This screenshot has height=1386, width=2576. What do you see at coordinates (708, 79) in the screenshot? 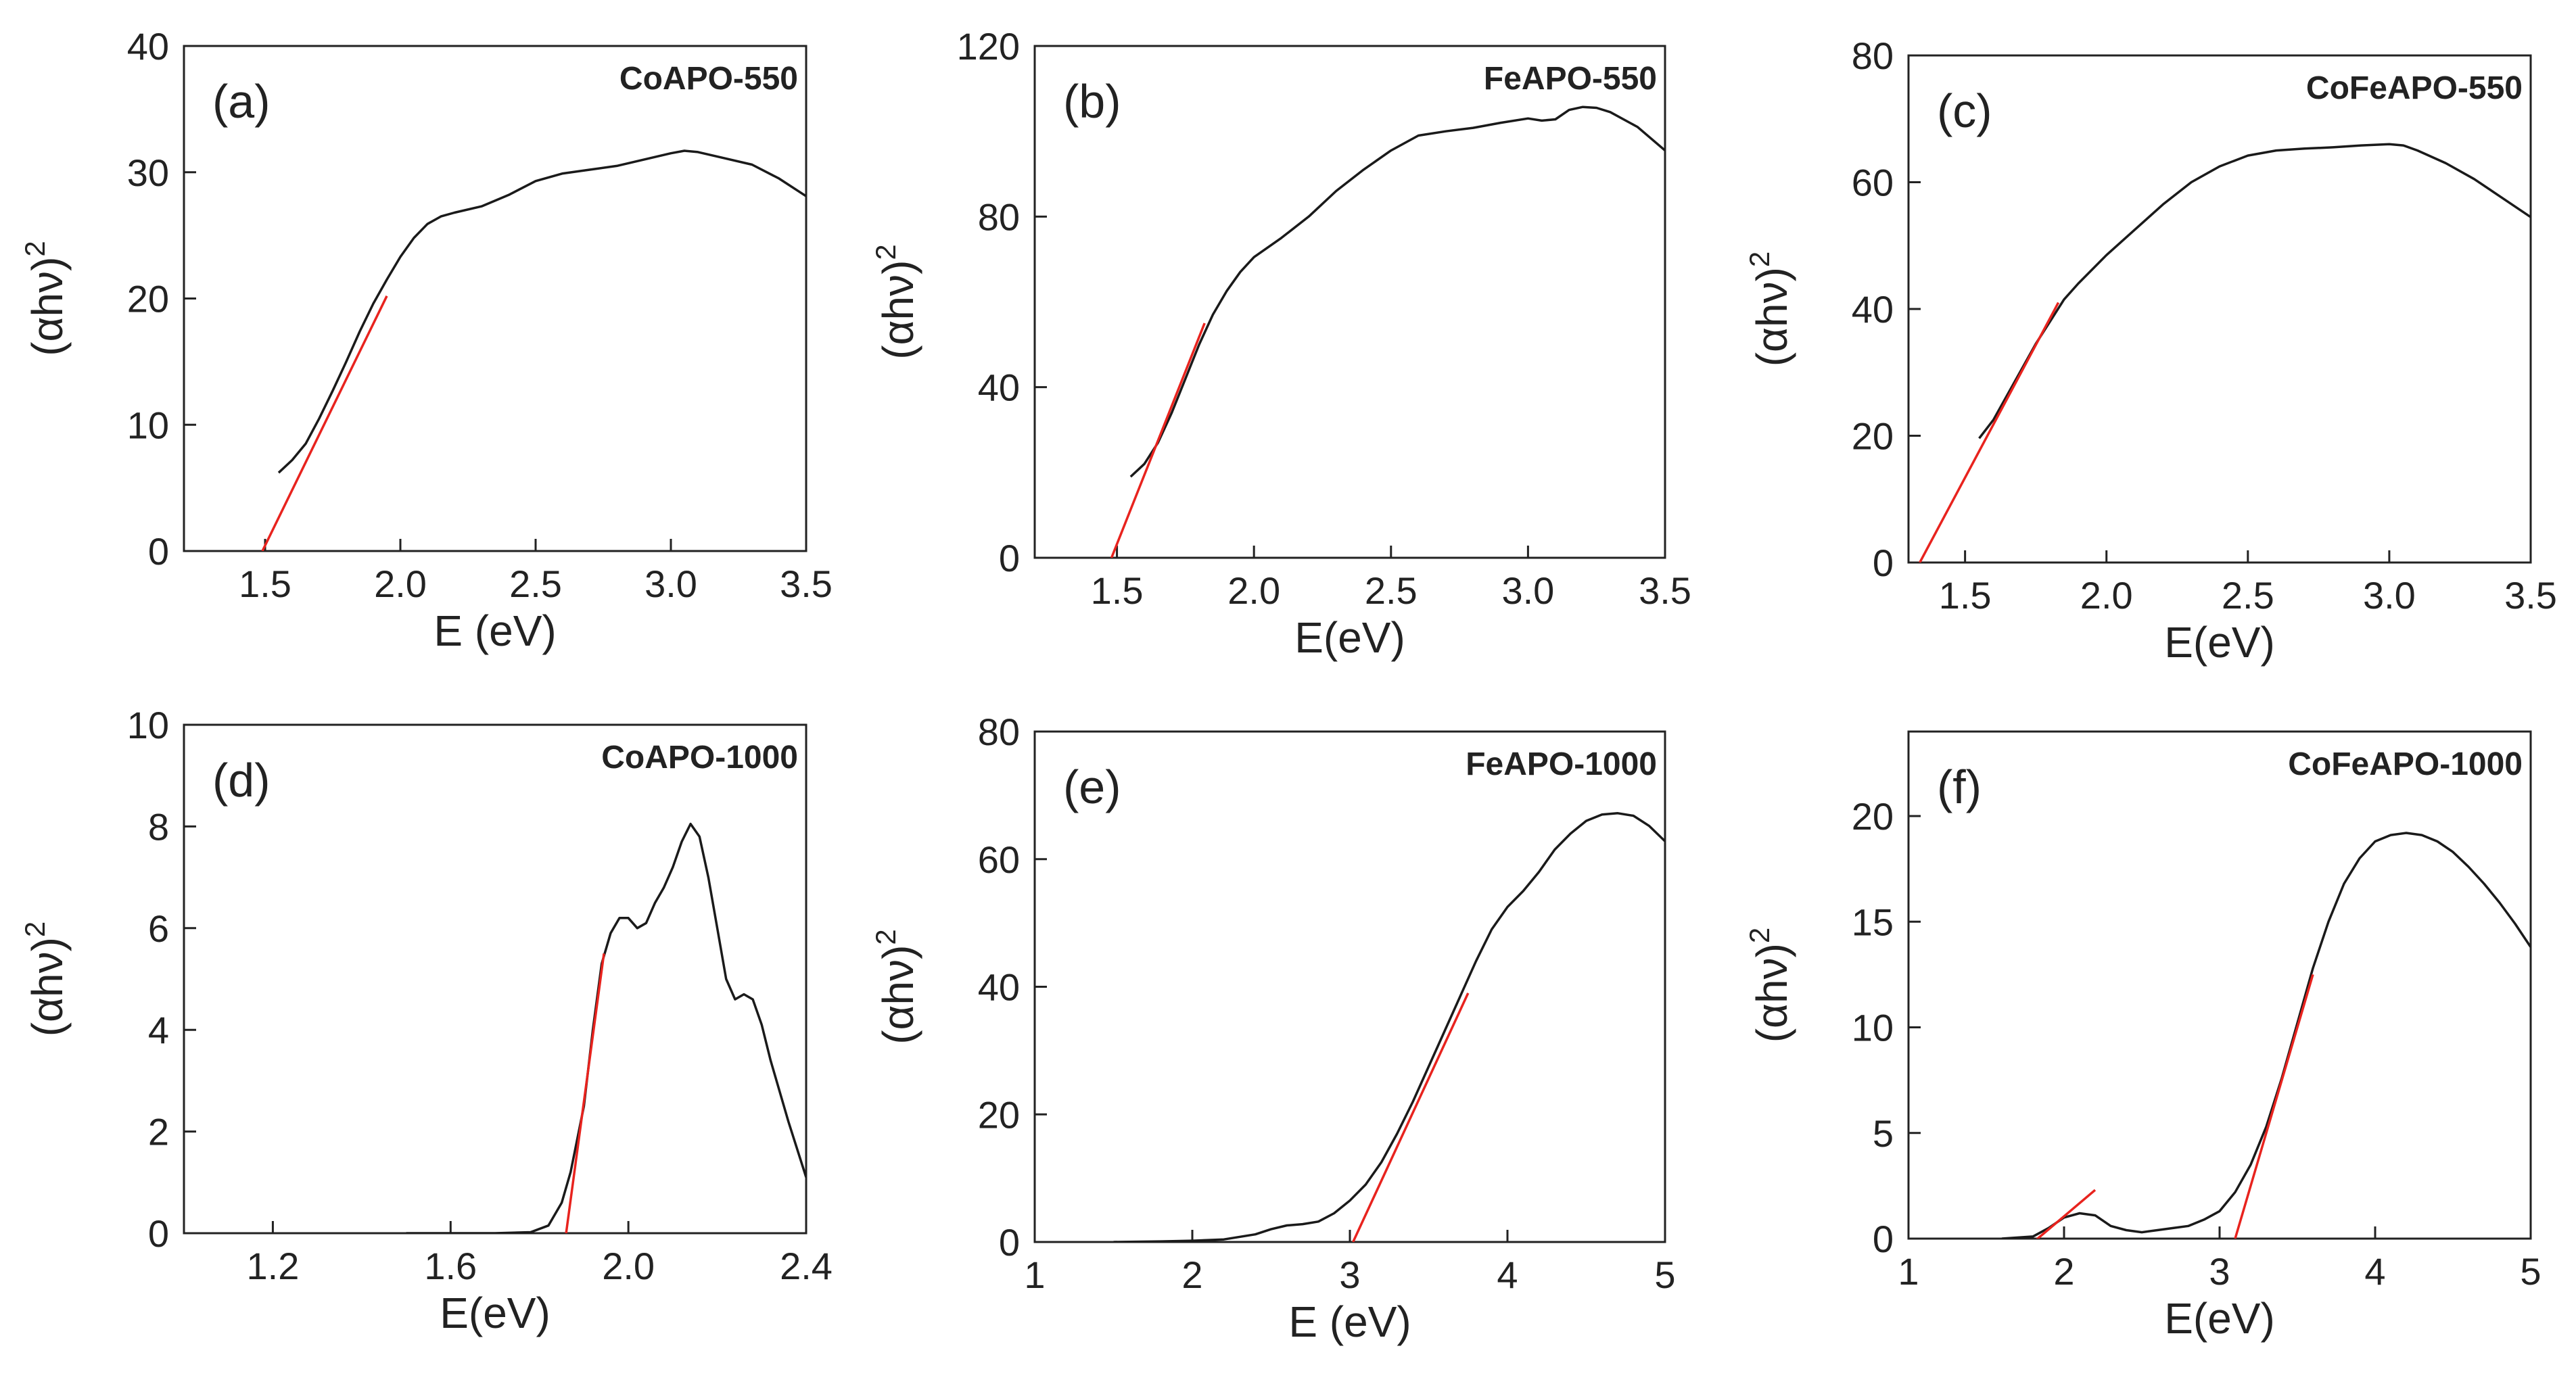
I see `sample-title: CoAPO-550` at bounding box center [708, 79].